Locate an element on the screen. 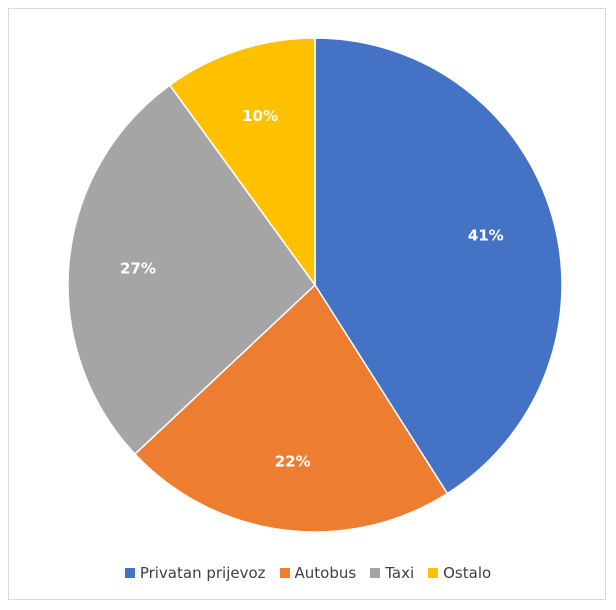  legend-label-taxi: Taxi is located at coordinates (400, 573).